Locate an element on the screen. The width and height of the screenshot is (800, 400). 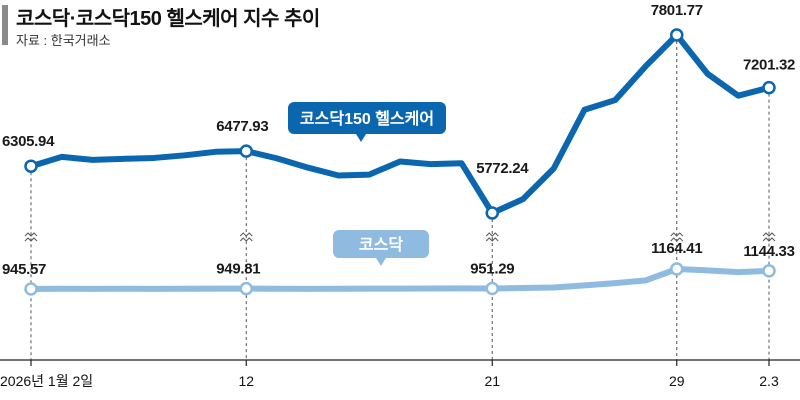
healthcare-data-label-4: 7201.32 is located at coordinates (769, 65).